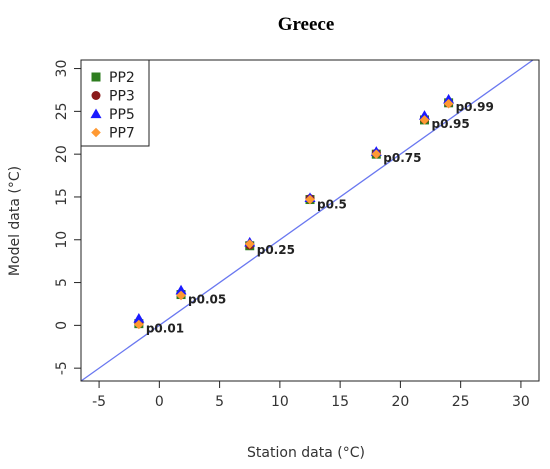 This screenshot has height=469, width=550. Describe the element at coordinates (332, 204) in the screenshot. I see `annotation-label: p0.5` at that location.